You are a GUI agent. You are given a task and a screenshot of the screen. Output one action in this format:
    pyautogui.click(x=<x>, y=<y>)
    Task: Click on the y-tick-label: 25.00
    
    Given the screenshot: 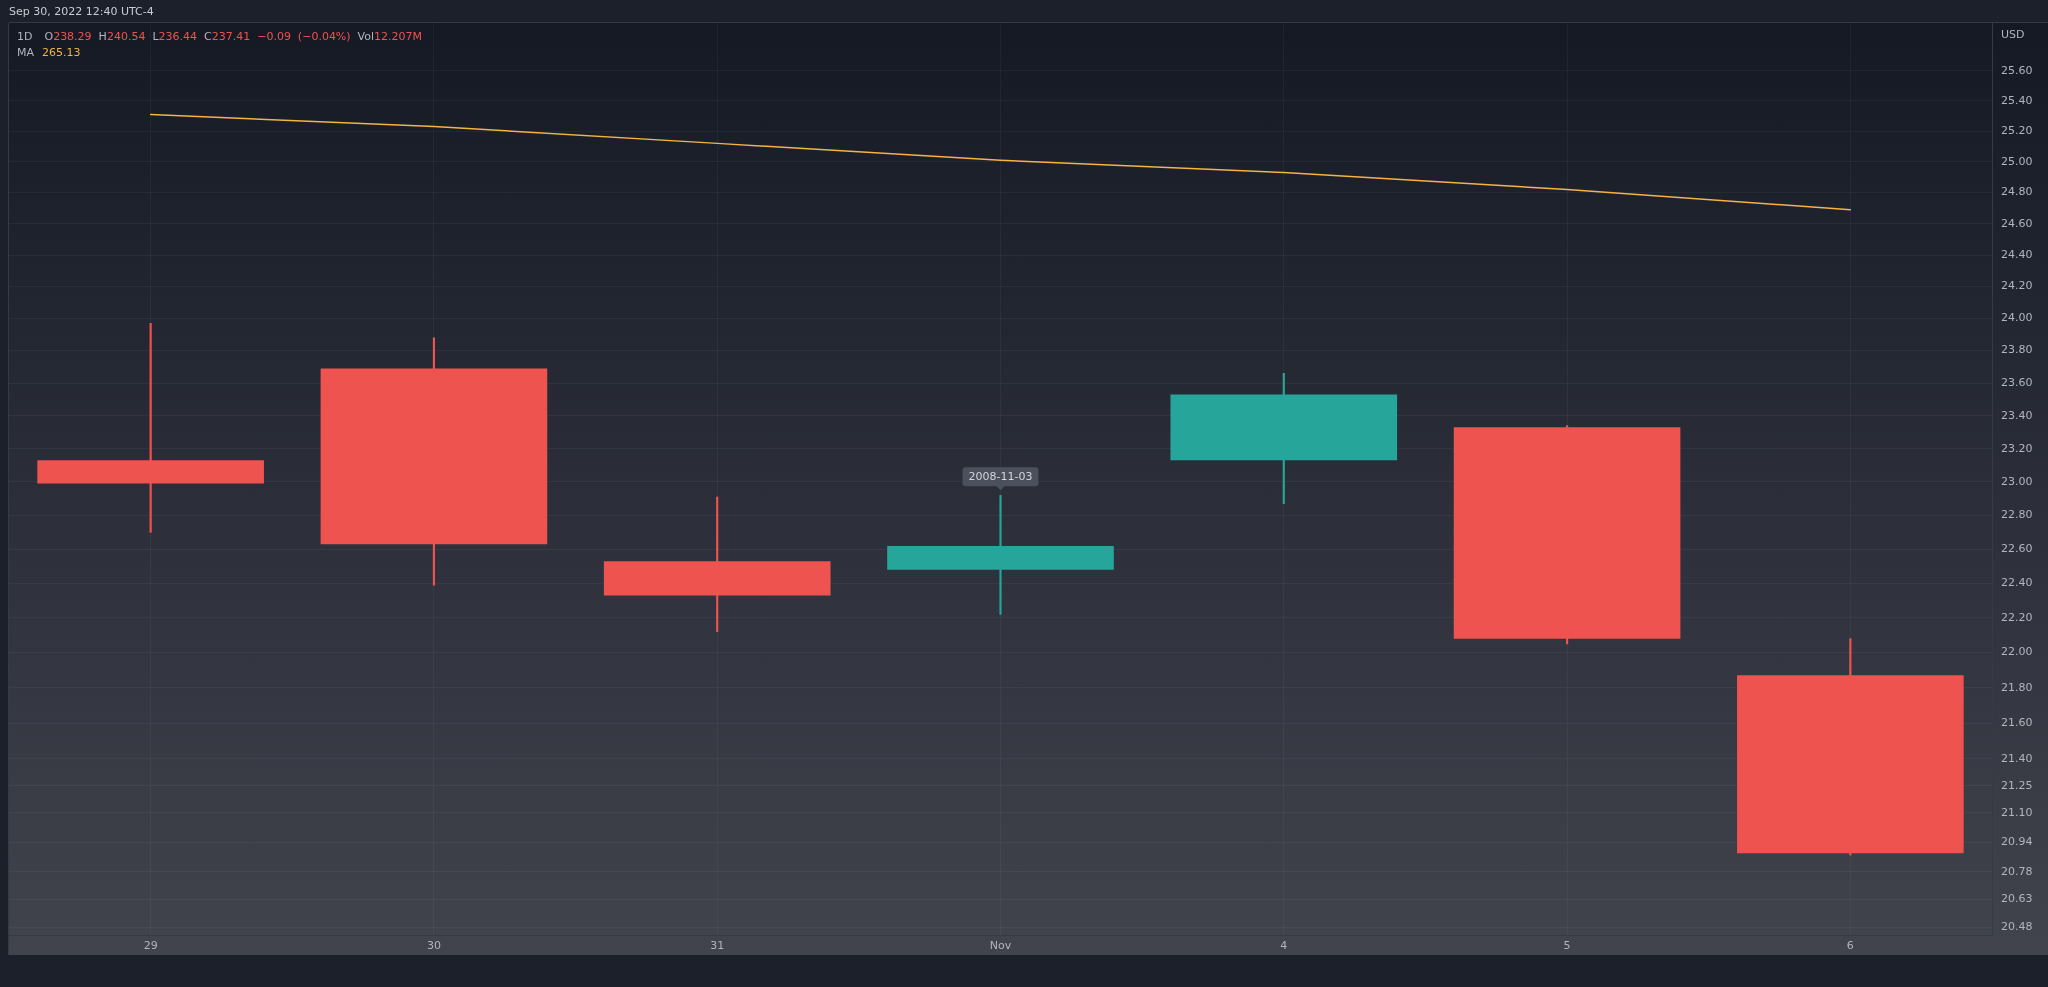 What is the action you would take?
    pyautogui.click(x=2017, y=161)
    